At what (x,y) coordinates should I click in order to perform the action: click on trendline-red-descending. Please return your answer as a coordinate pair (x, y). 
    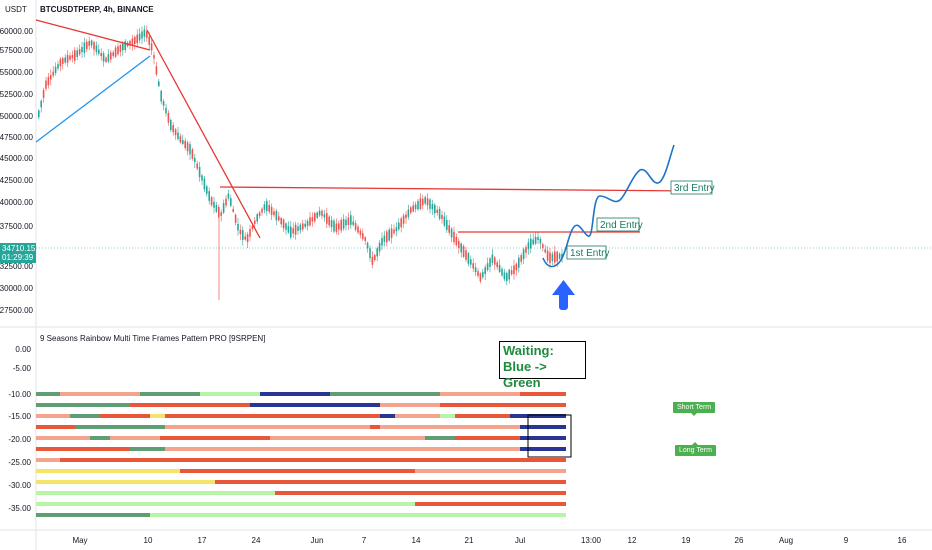
    Looking at the image, I should click on (203, 134).